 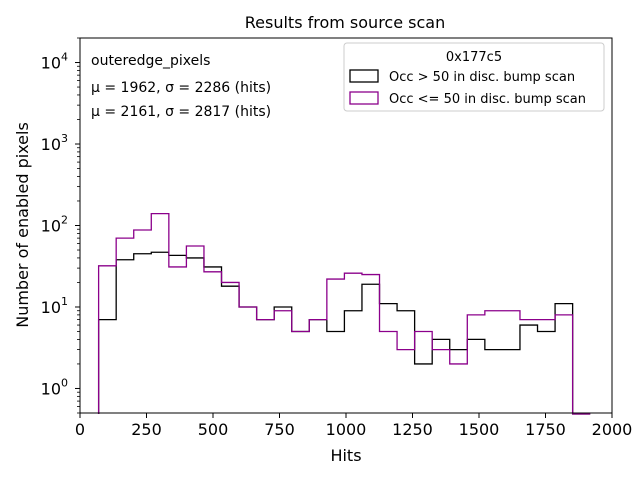 What do you see at coordinates (364, 76) in the screenshot?
I see `legend-swatch-series1` at bounding box center [364, 76].